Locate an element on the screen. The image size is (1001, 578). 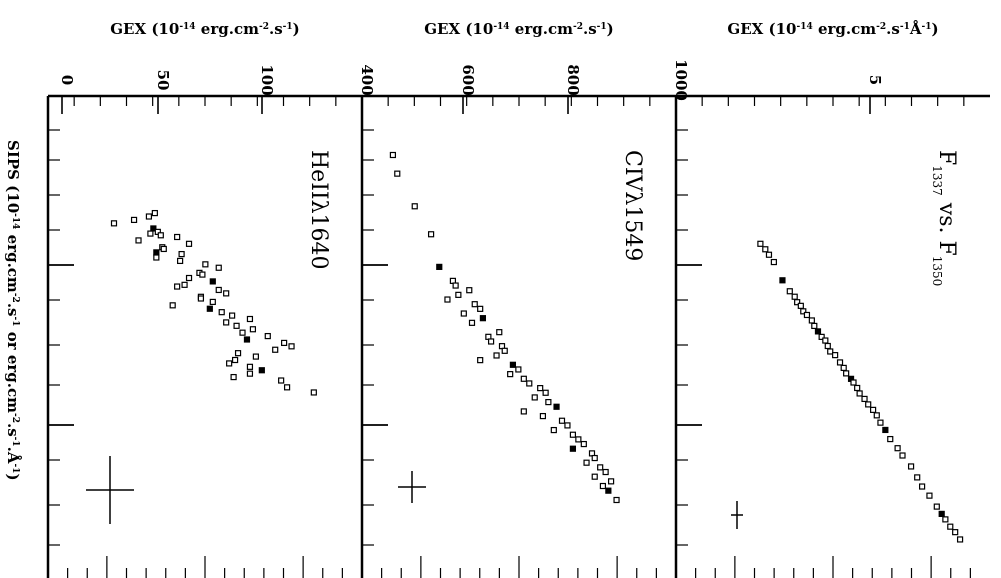
x-tick-label: 5 is located at coordinates (875, 80).